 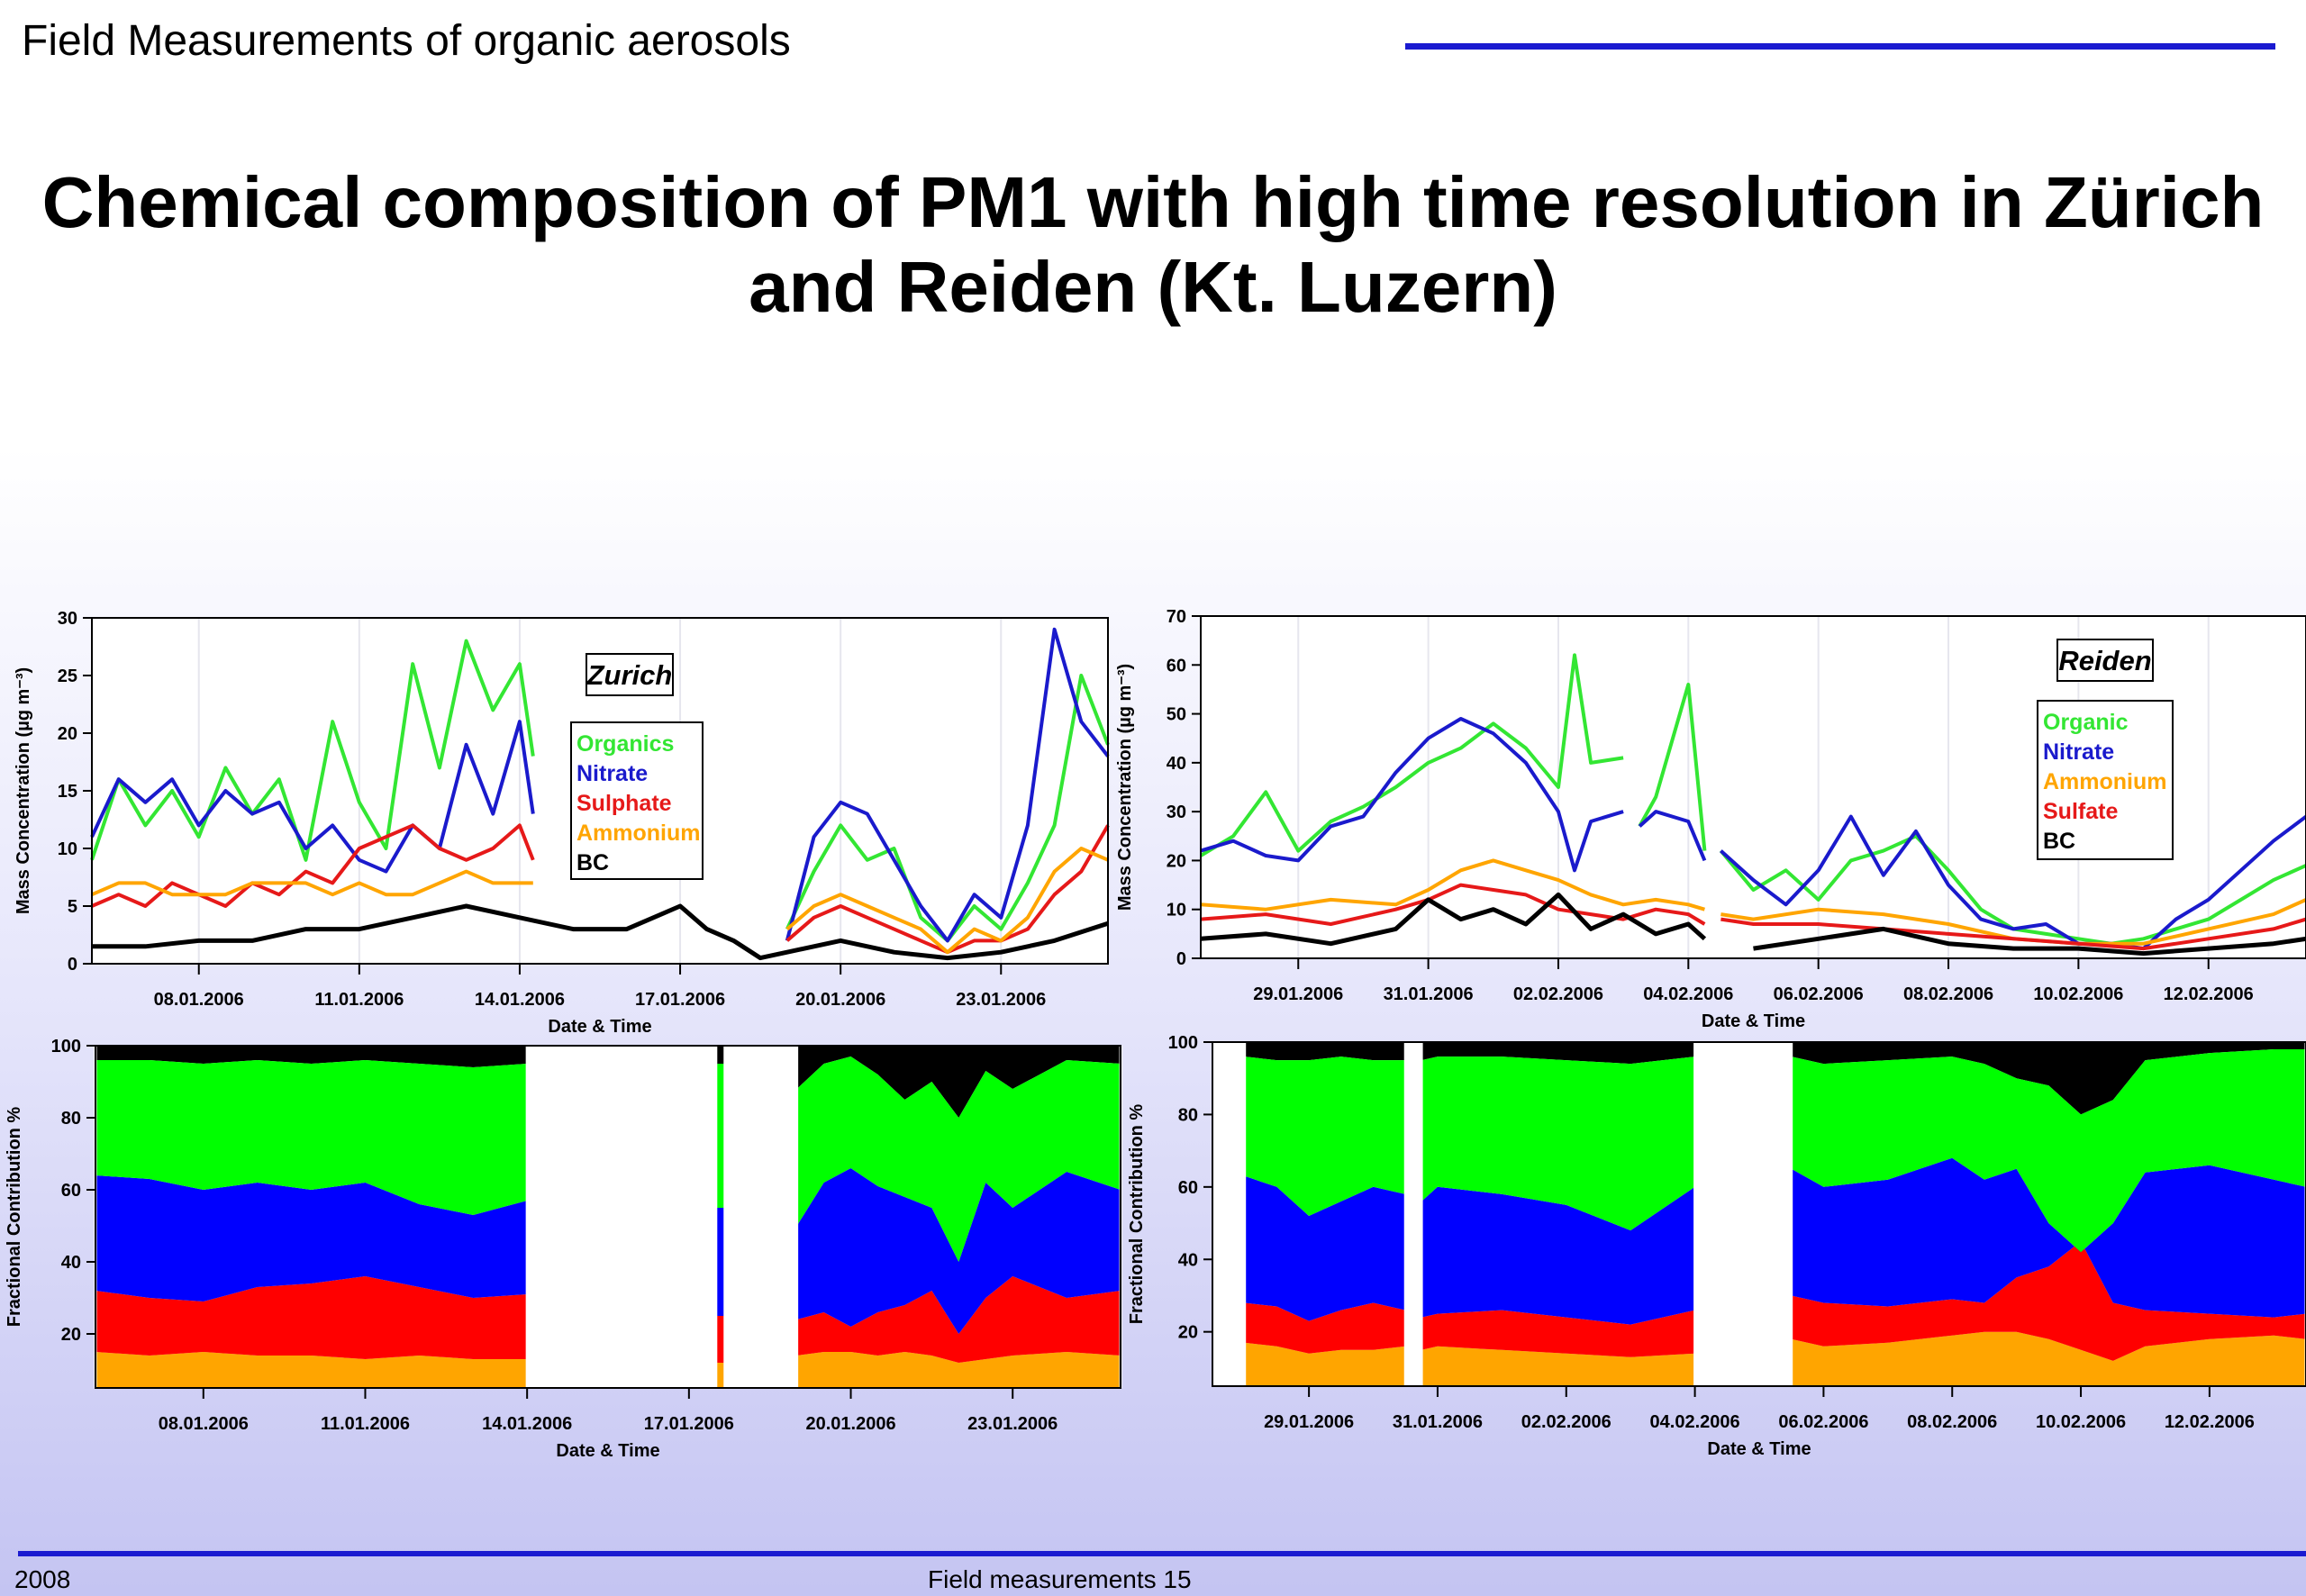 I want to click on reiden-conc-legend-entry-3: Sulfate, so click(x=2080, y=812).